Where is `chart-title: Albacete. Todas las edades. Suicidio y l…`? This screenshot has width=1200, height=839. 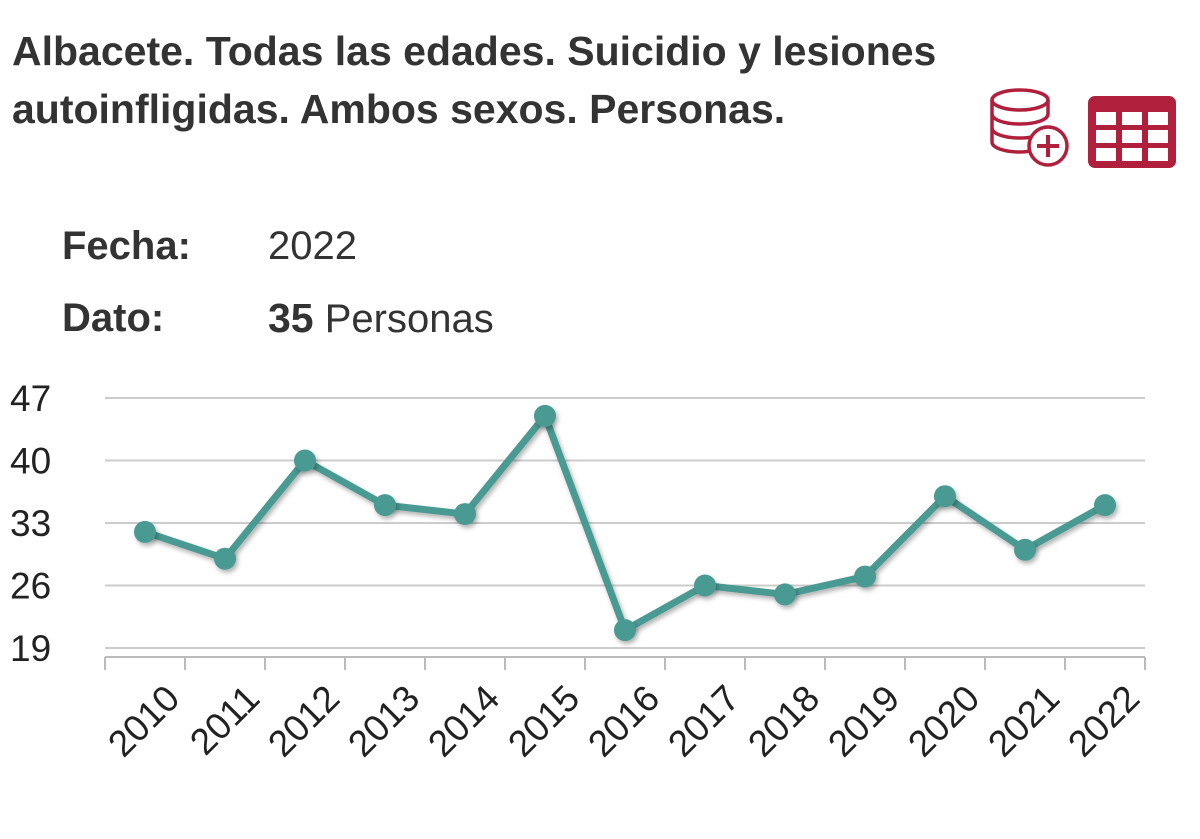
chart-title: Albacete. Todas las edades. Suicidio y l… is located at coordinates (474, 80).